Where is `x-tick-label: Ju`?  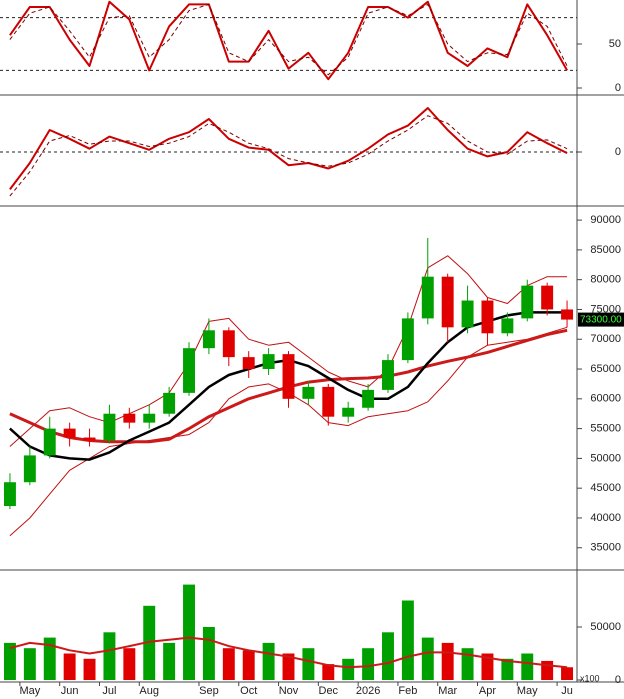 x-tick-label: Ju is located at coordinates (567, 691).